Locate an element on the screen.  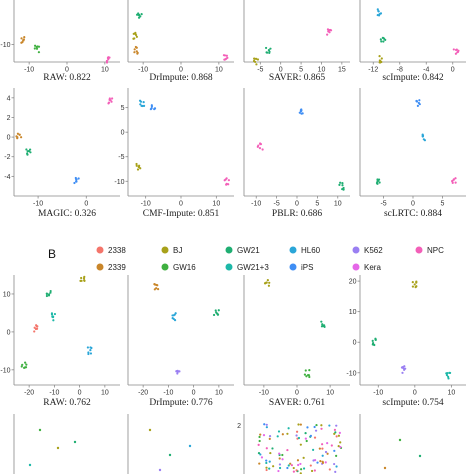
cluster-iPS is located at coordinates (418, 103).